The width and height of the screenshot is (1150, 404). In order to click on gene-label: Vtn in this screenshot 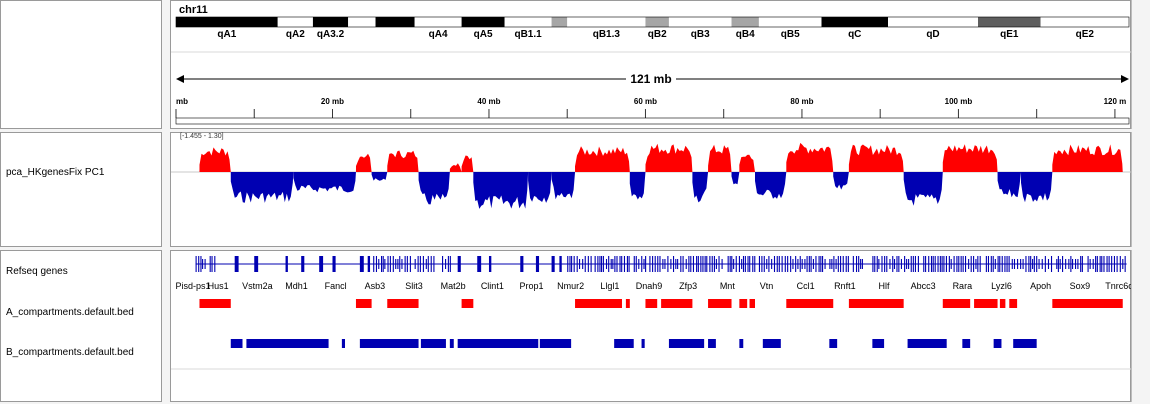, I will do `click(767, 286)`.